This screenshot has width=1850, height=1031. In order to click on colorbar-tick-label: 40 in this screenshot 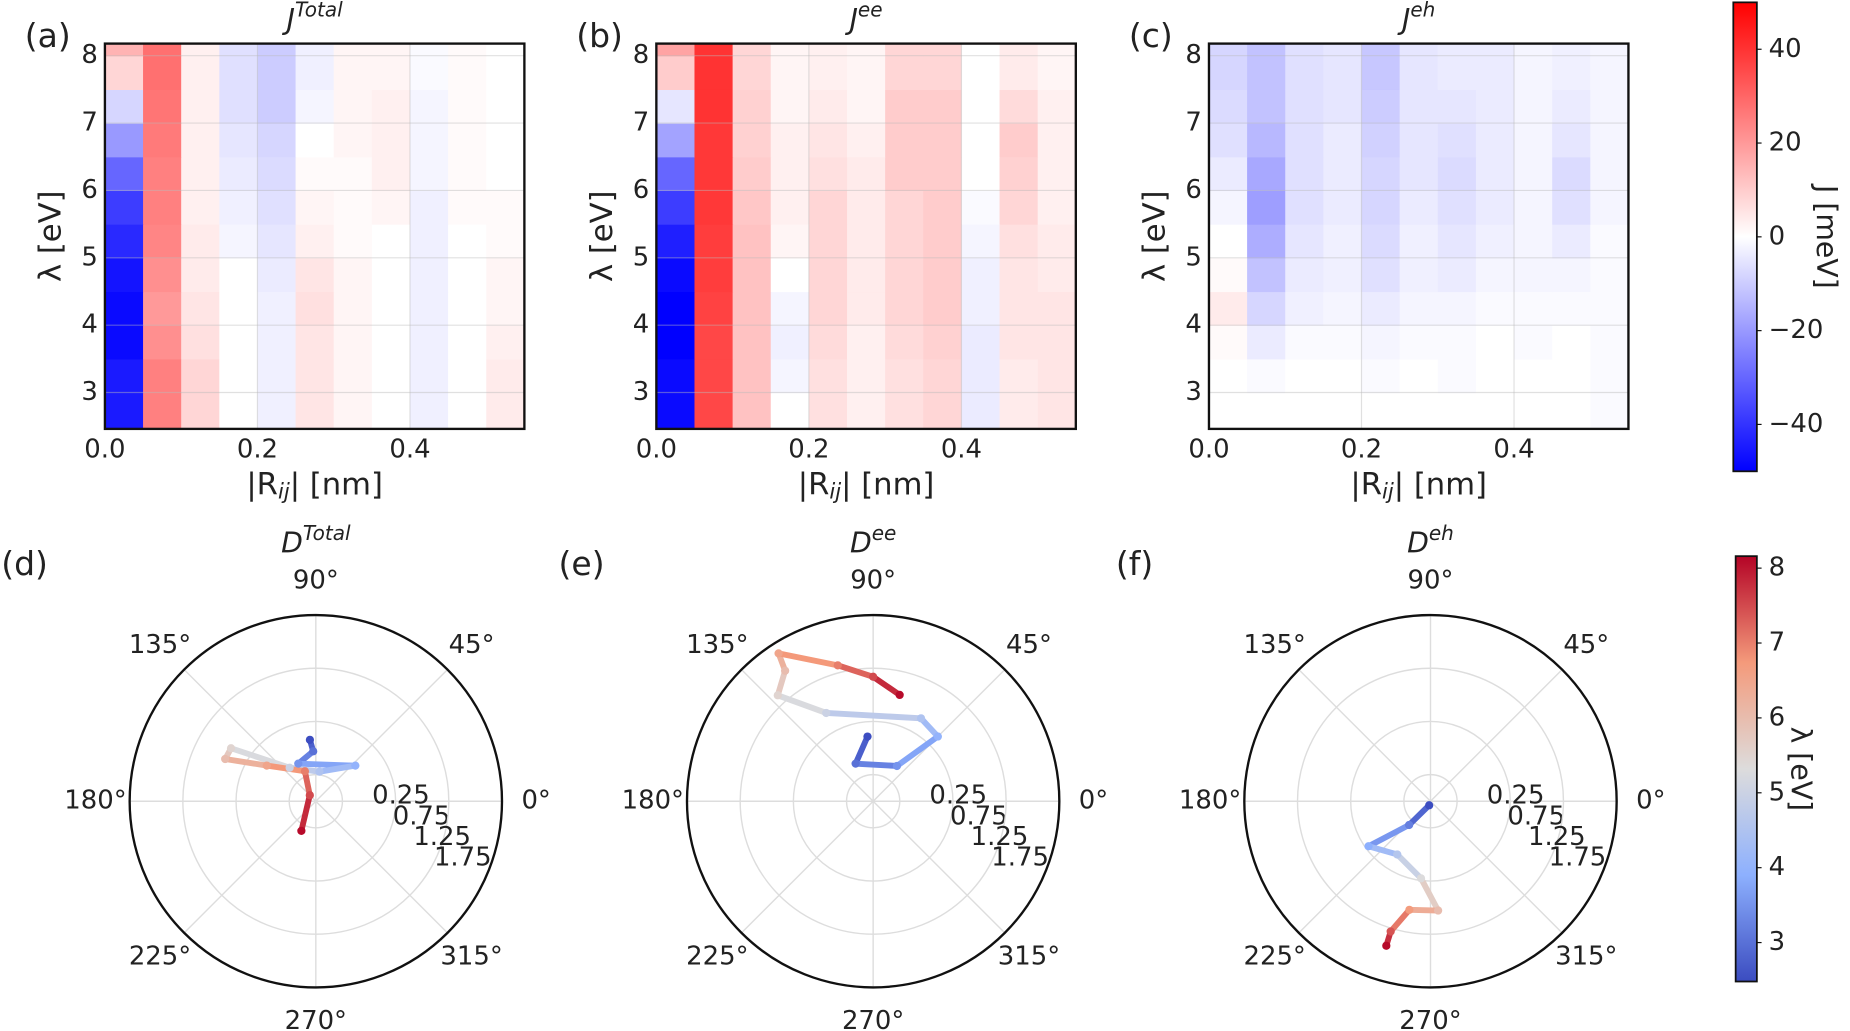, I will do `click(1785, 49)`.